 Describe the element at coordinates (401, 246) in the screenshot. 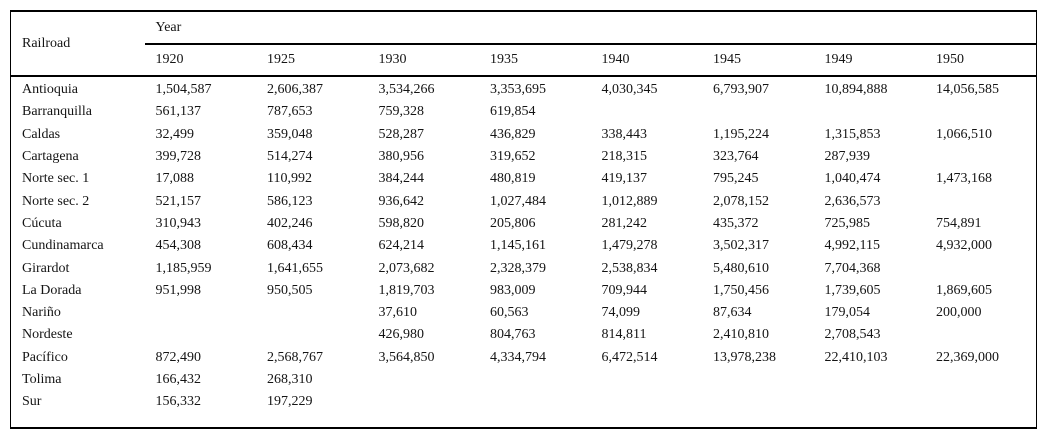

I see `traffic-value: 624,214` at that location.